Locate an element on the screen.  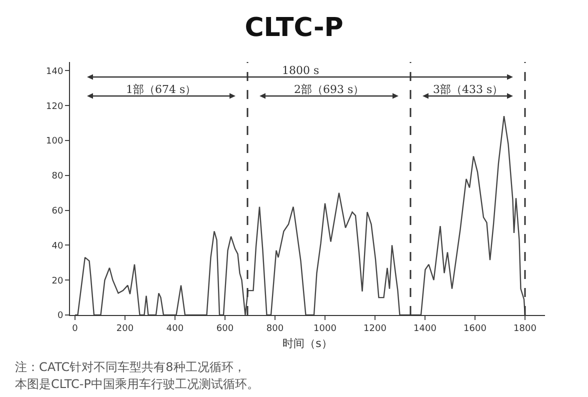
x-tick-label: 1000 is located at coordinates (325, 329).